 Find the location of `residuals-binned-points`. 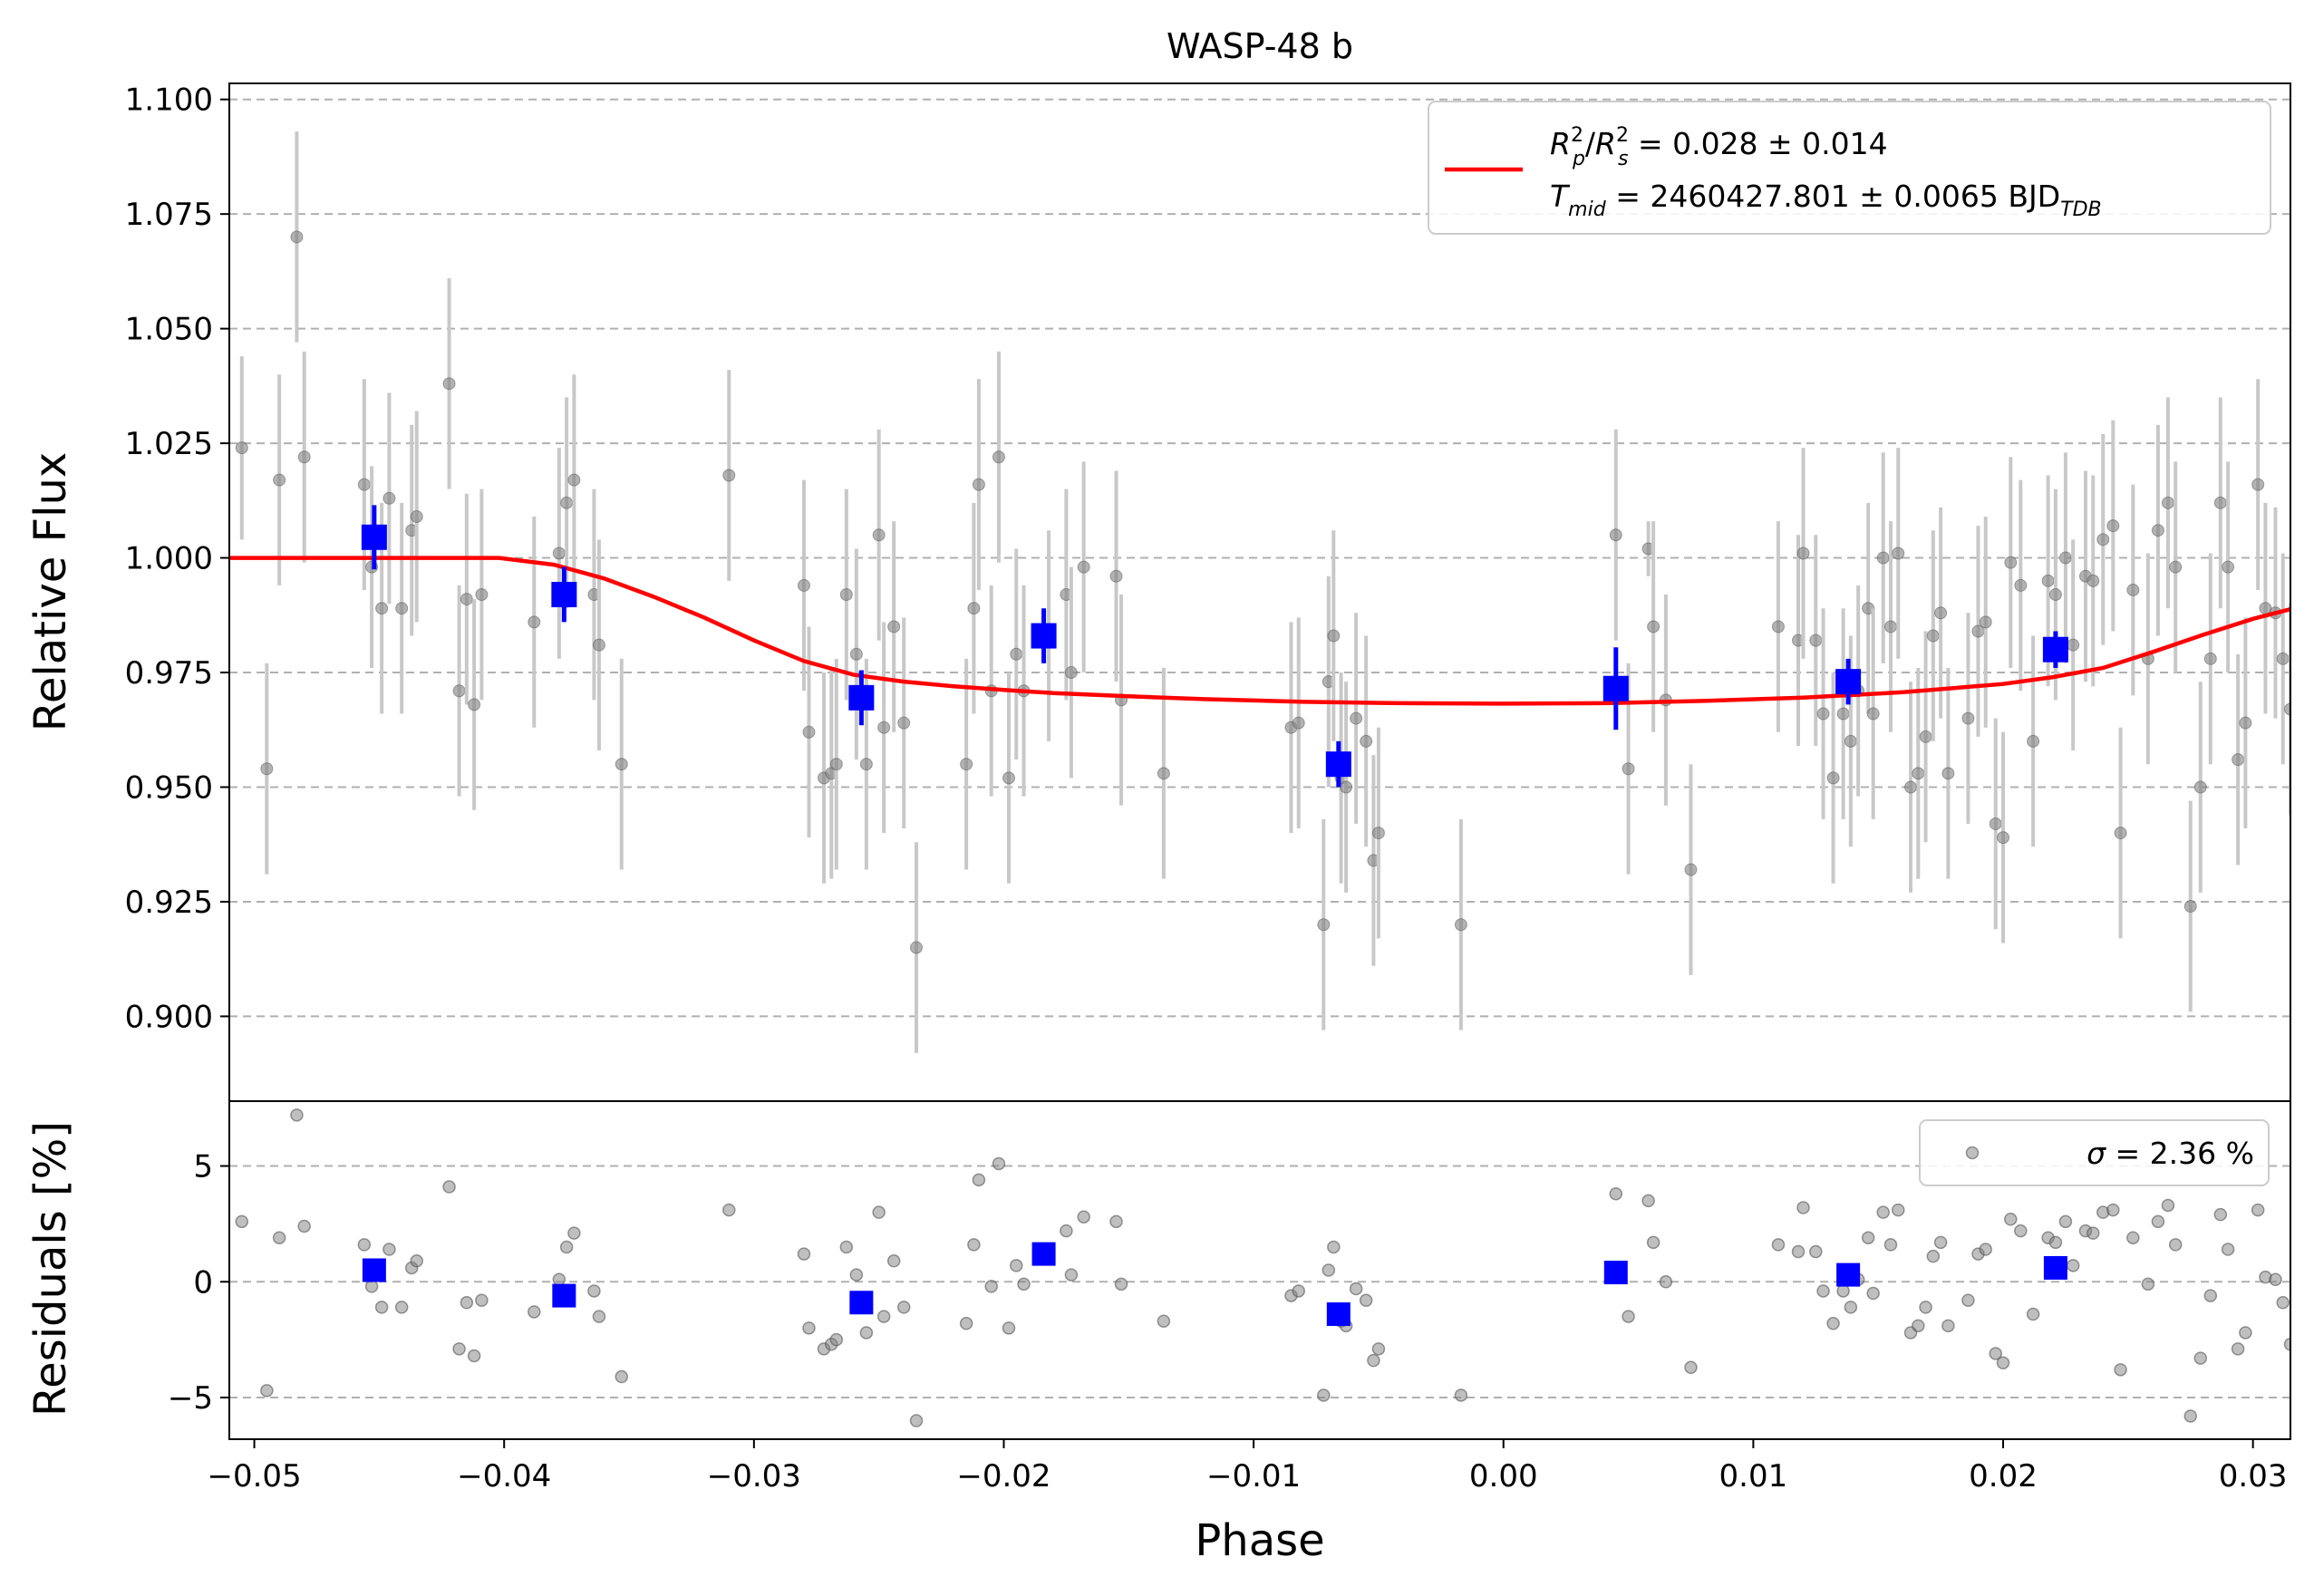

residuals-binned-points is located at coordinates (1214, 1284).